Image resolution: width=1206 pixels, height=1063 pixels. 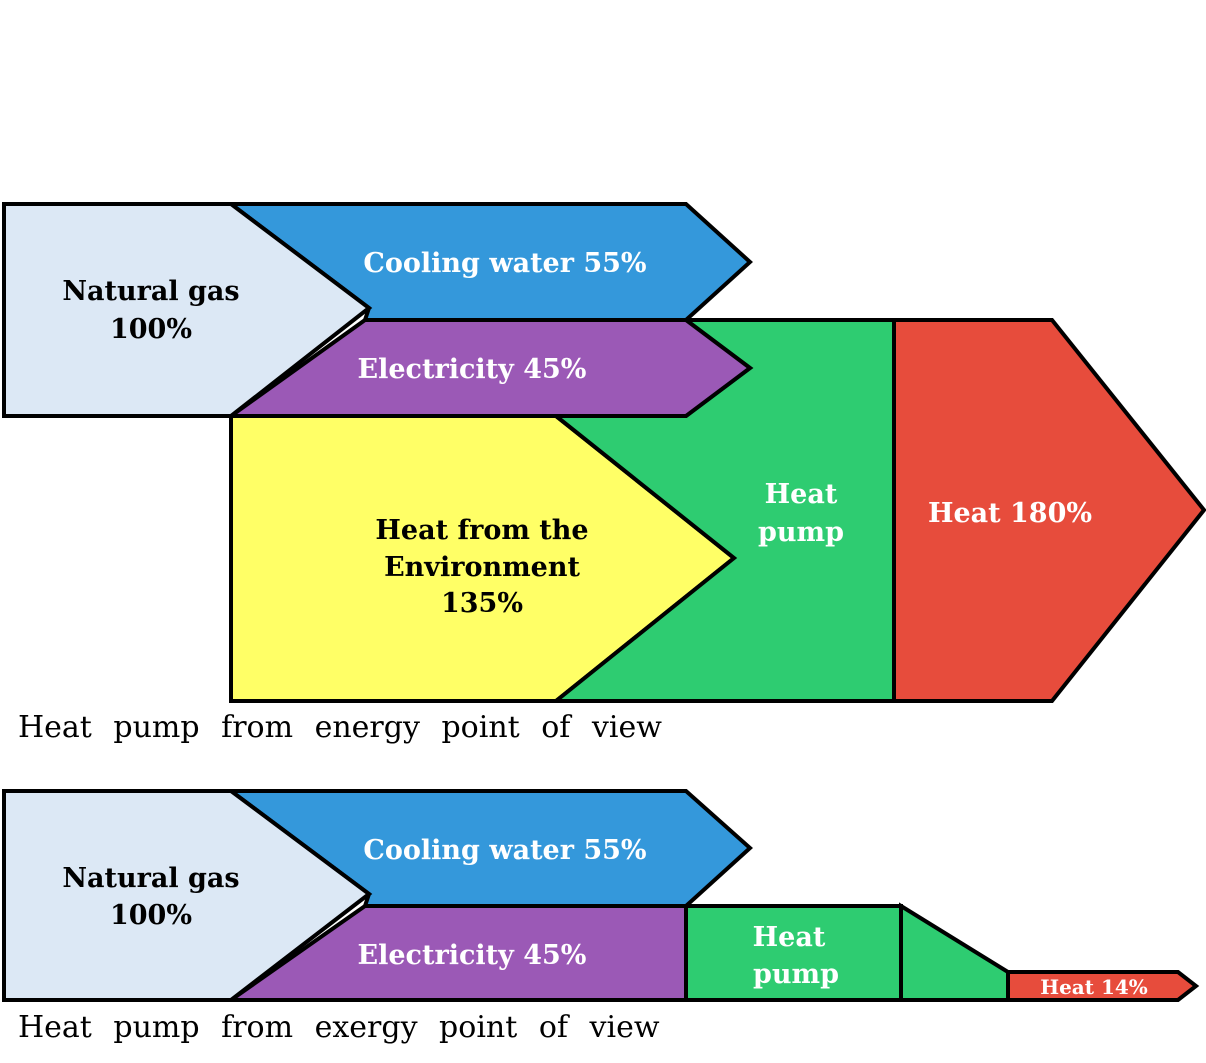 What do you see at coordinates (482, 603) in the screenshot?
I see `environment-percent: 135%` at bounding box center [482, 603].